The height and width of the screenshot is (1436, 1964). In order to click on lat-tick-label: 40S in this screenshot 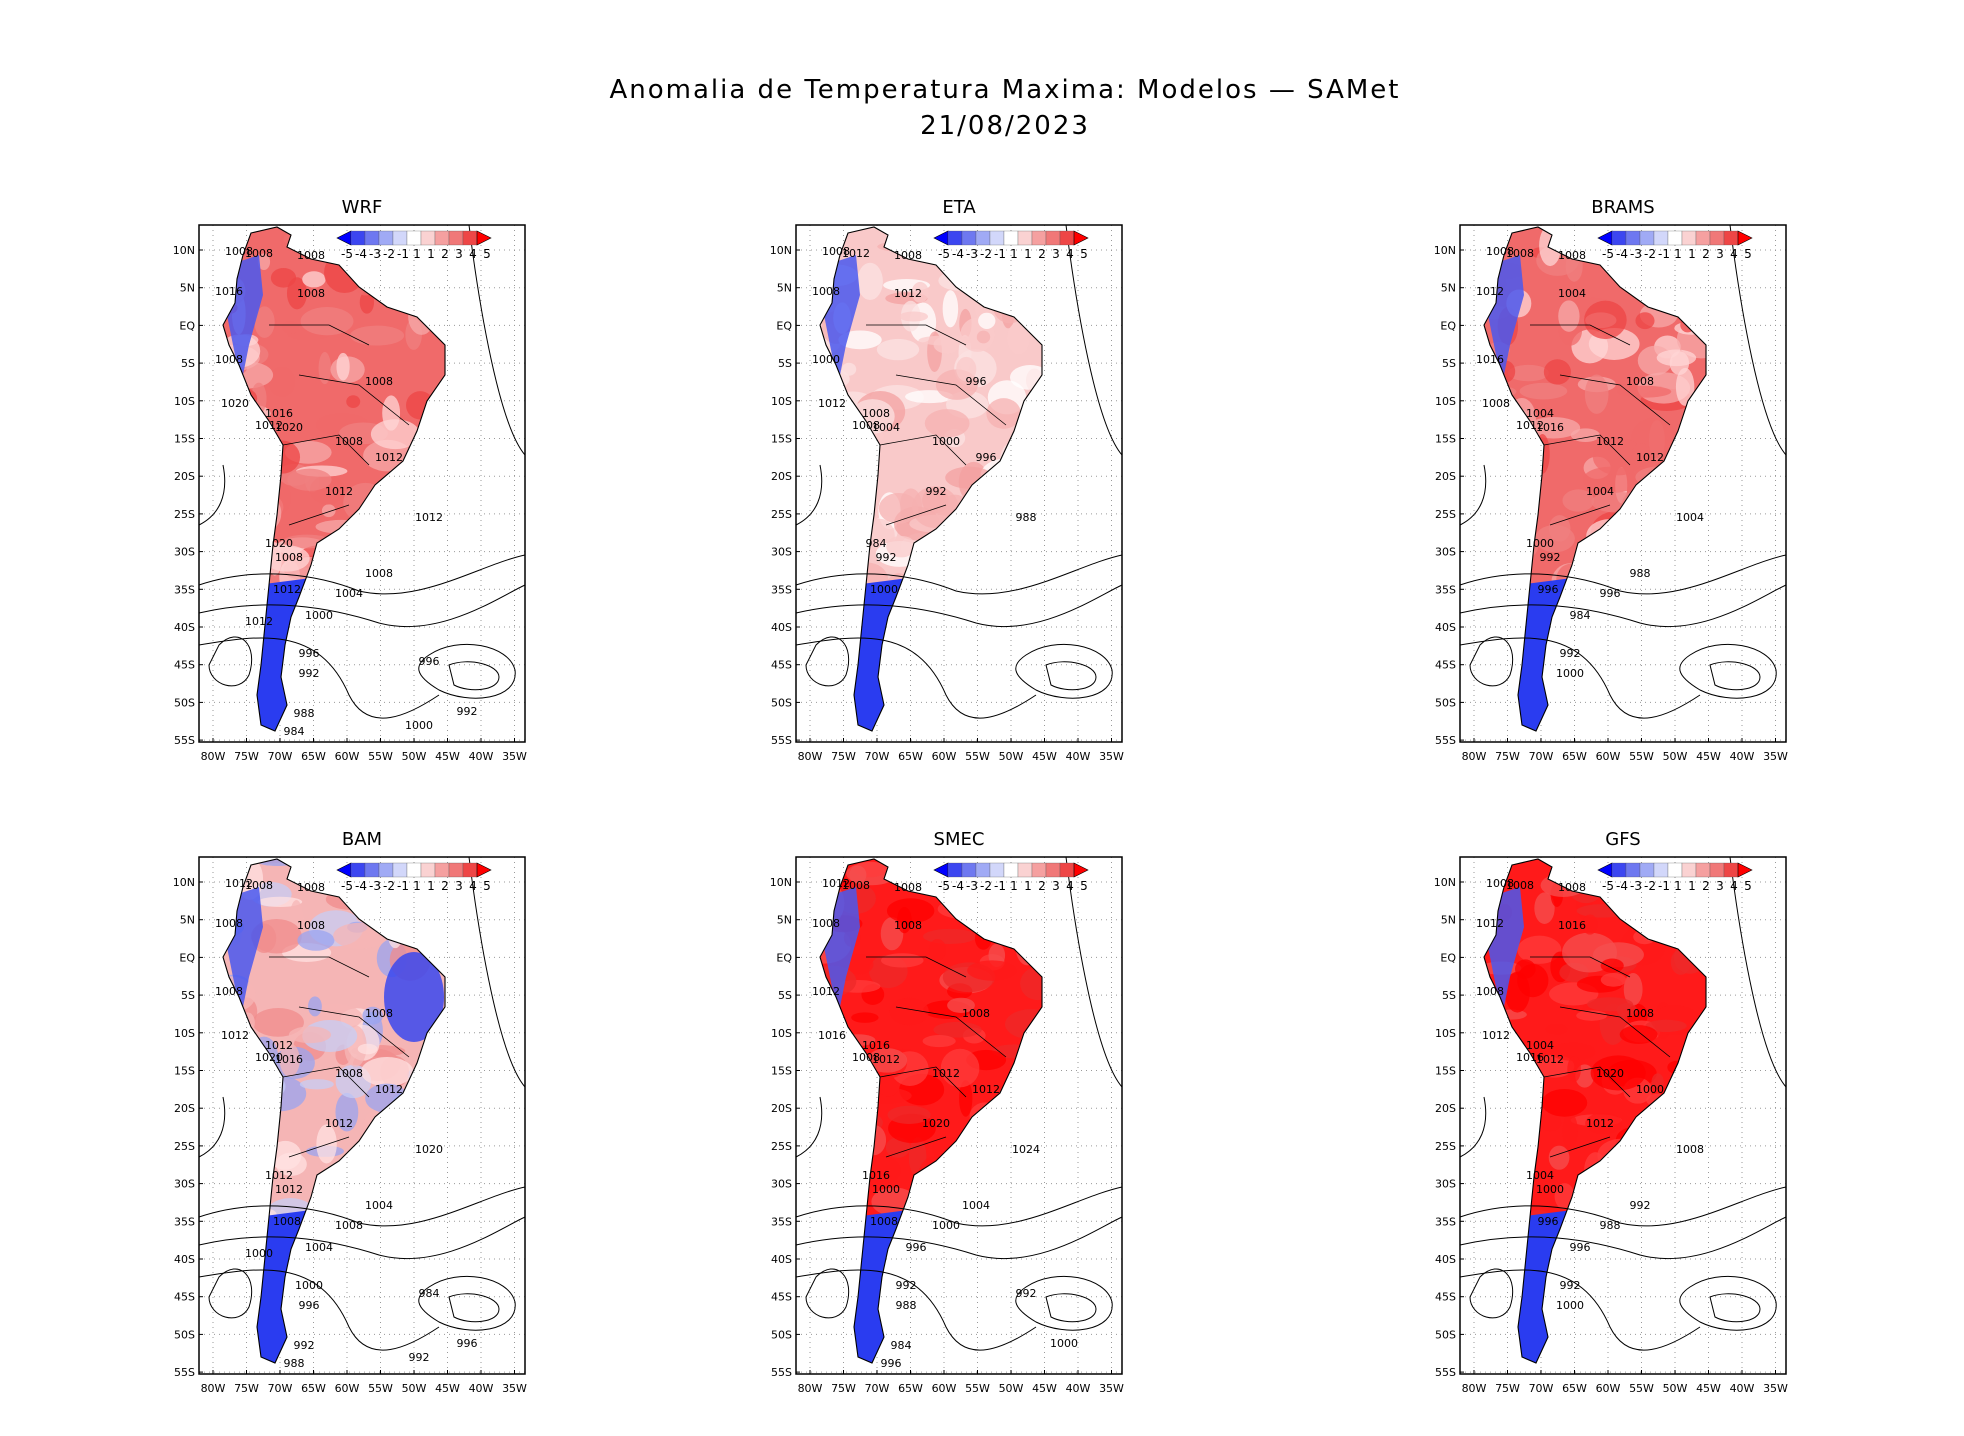, I will do `click(1445, 627)`.